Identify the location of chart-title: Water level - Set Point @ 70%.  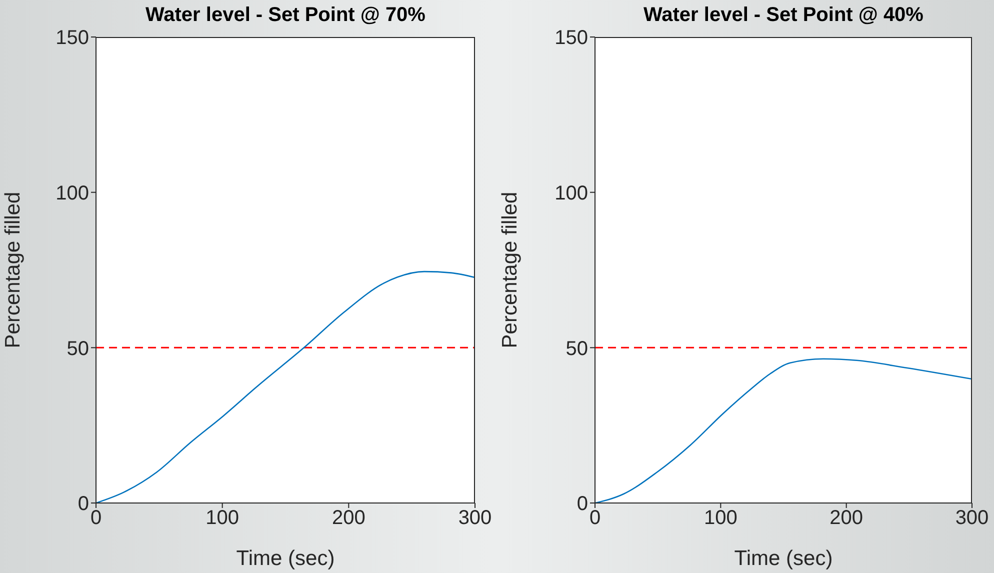
(285, 15).